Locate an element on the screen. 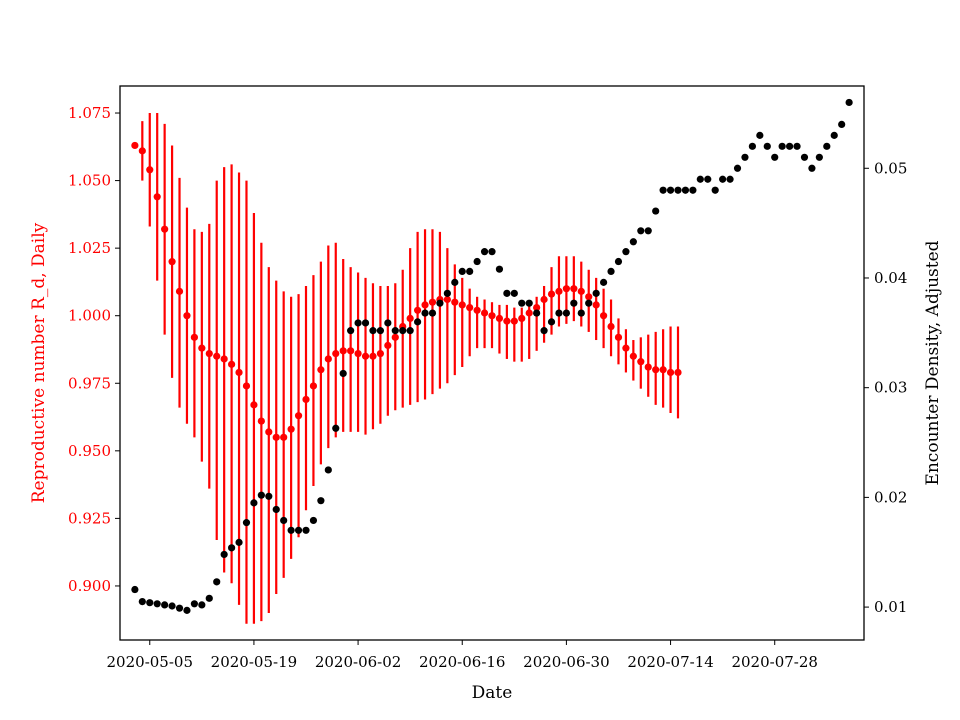 The width and height of the screenshot is (960, 720). y-left-tick-label: 0.925 is located at coordinates (89, 518).